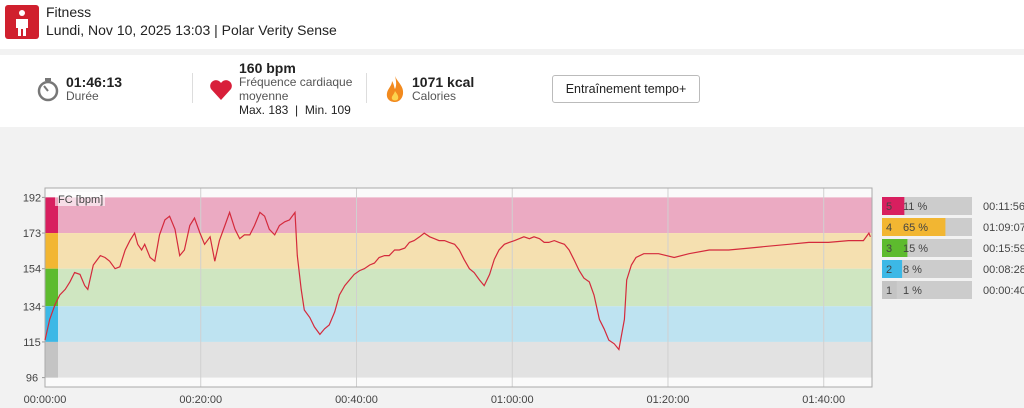 The image size is (1024, 408). What do you see at coordinates (443, 82) in the screenshot?
I see `calories-value: 1071 kcal` at bounding box center [443, 82].